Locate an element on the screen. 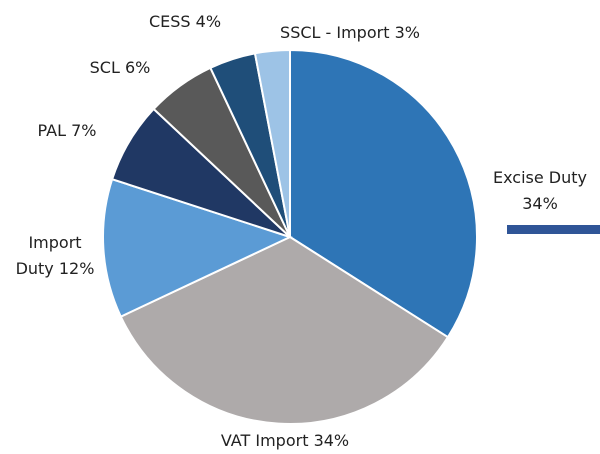 This screenshot has width=600, height=454. slice-label: Import Duty 12% is located at coordinates (55, 256).